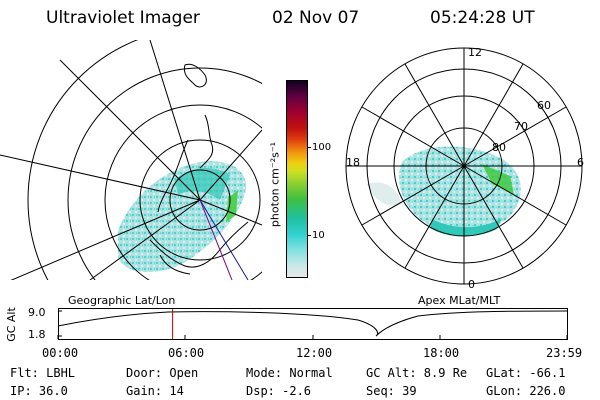  I want to click on status-glat: GLat: -66.1, so click(526, 373).